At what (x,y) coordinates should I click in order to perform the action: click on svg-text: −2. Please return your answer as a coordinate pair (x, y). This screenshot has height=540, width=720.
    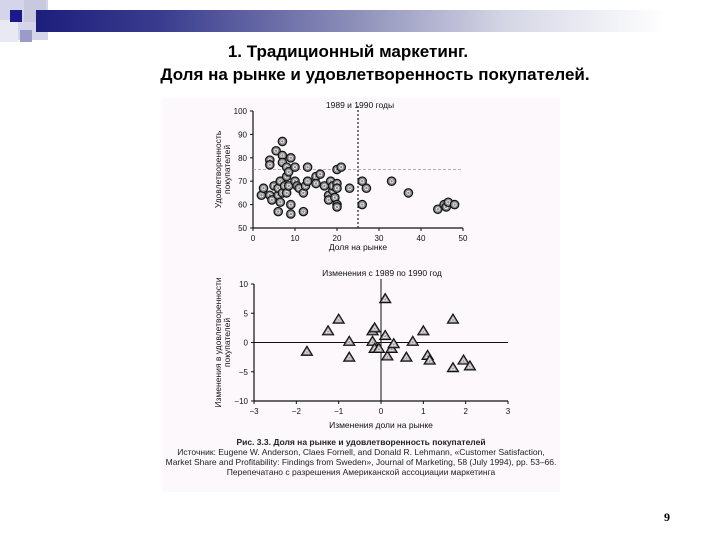
    Looking at the image, I should click on (297, 411).